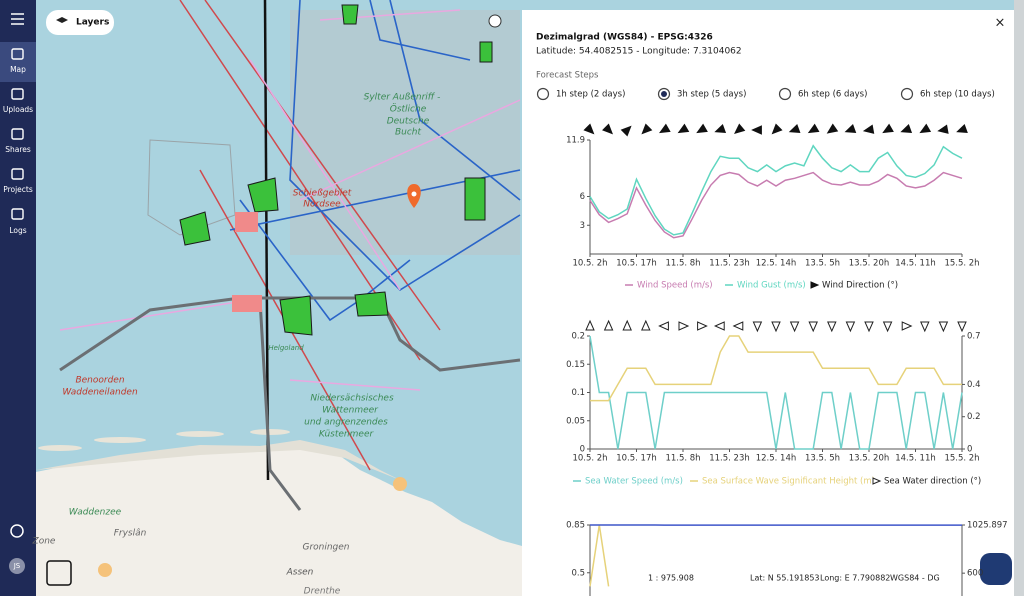  What do you see at coordinates (575, 365) in the screenshot?
I see `y-tick-label: 0.15` at bounding box center [575, 365].